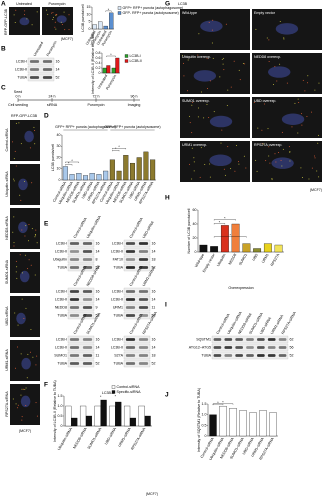  I want to click on row-label: TUBA, so click(62, 267).